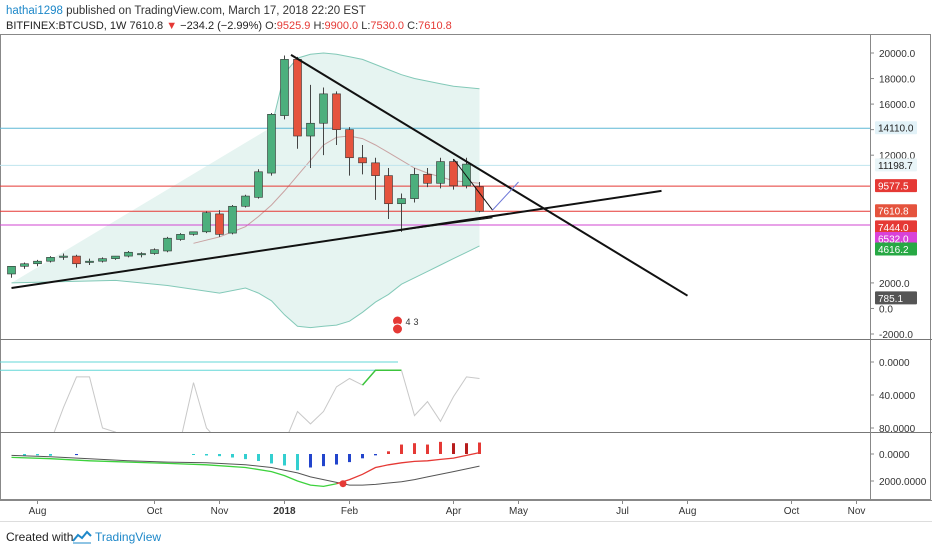  I want to click on time-tick-label: Apr, so click(454, 511).